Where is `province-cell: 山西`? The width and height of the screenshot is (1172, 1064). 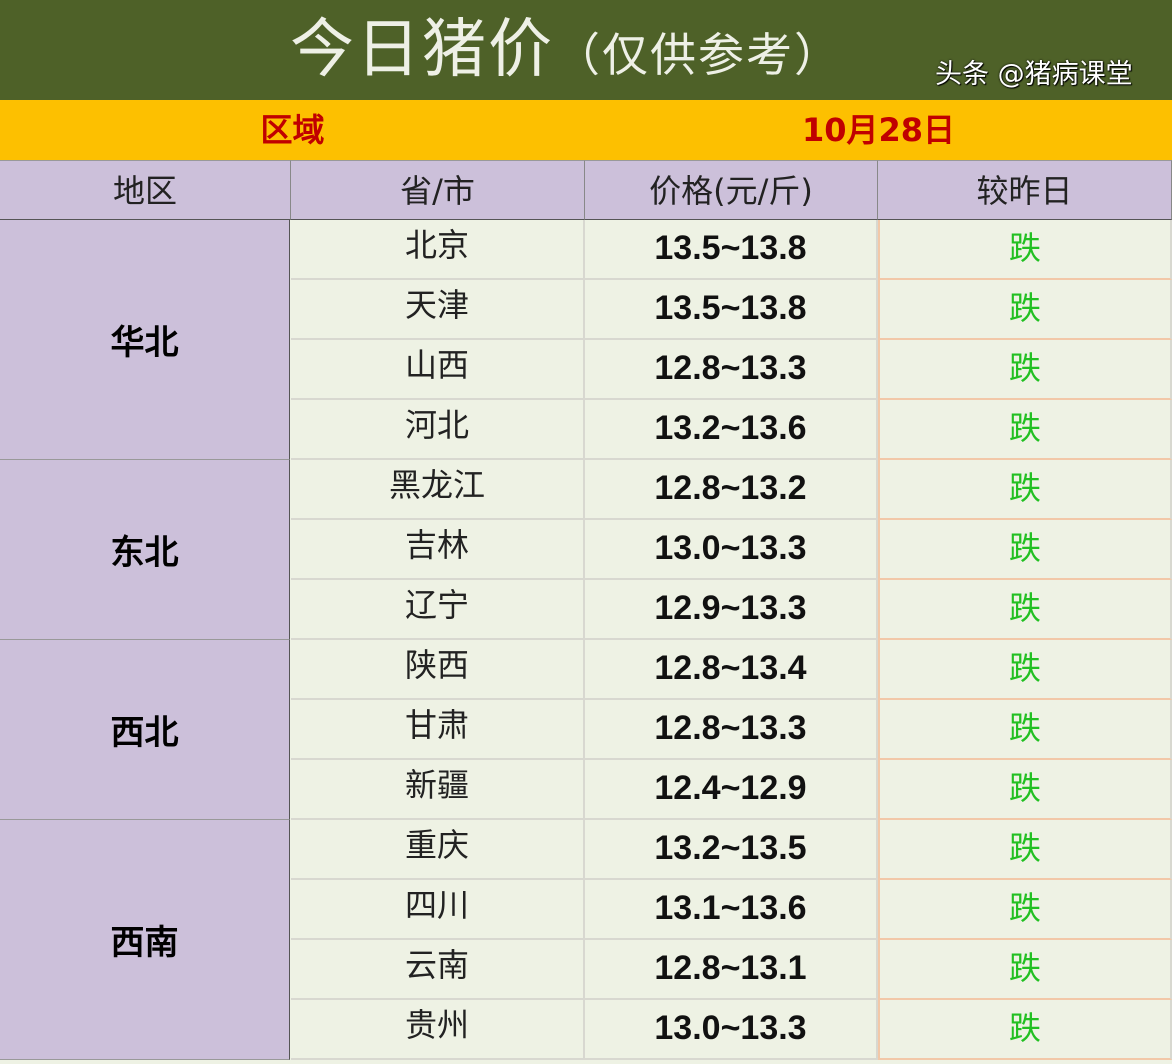 province-cell: 山西 is located at coordinates (438, 370).